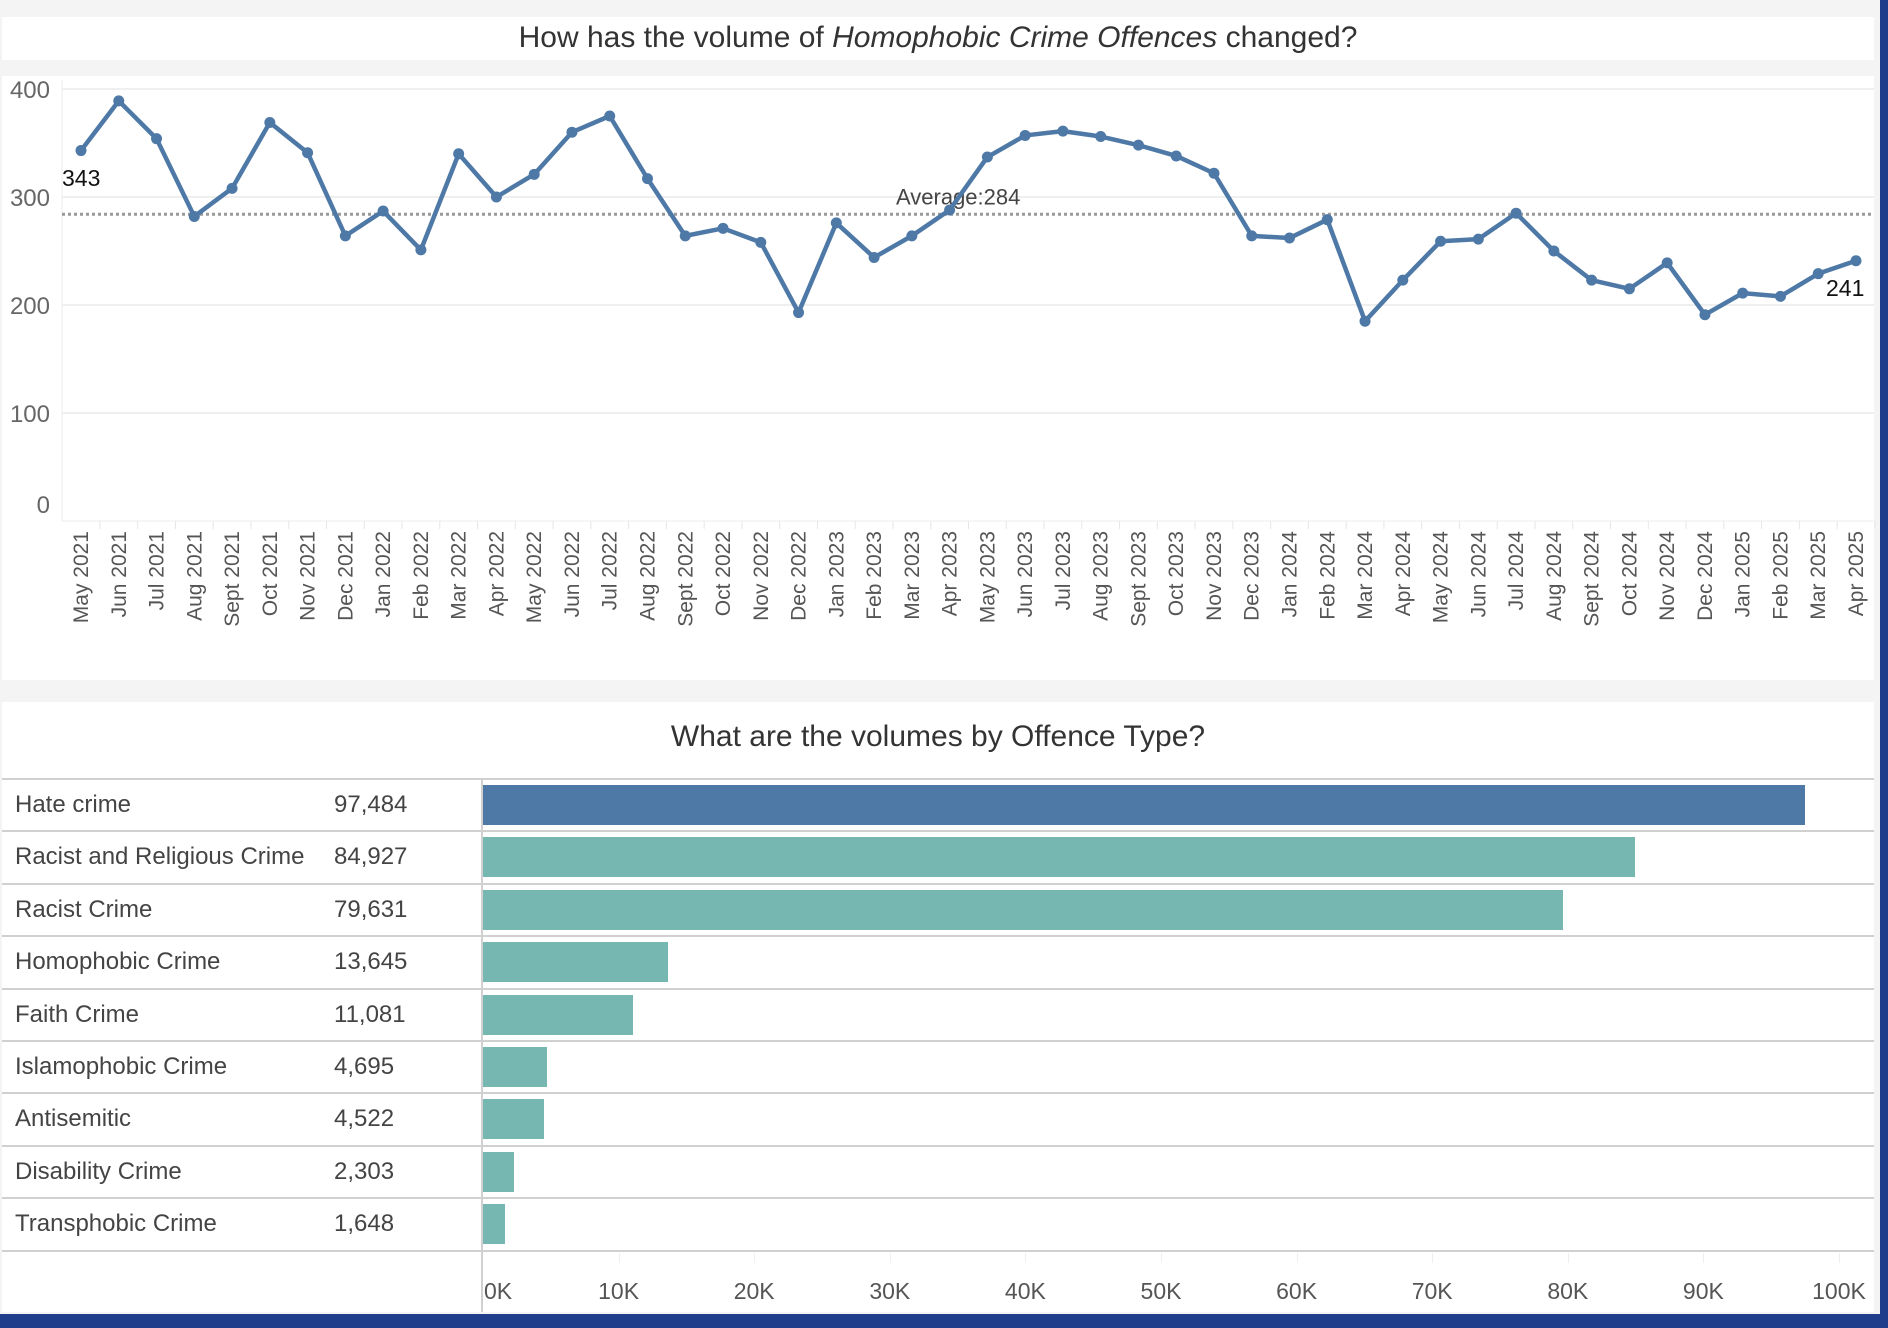 This screenshot has height=1328, width=1888. What do you see at coordinates (270, 573) in the screenshot?
I see `x-tick-label: Oct 2021` at bounding box center [270, 573].